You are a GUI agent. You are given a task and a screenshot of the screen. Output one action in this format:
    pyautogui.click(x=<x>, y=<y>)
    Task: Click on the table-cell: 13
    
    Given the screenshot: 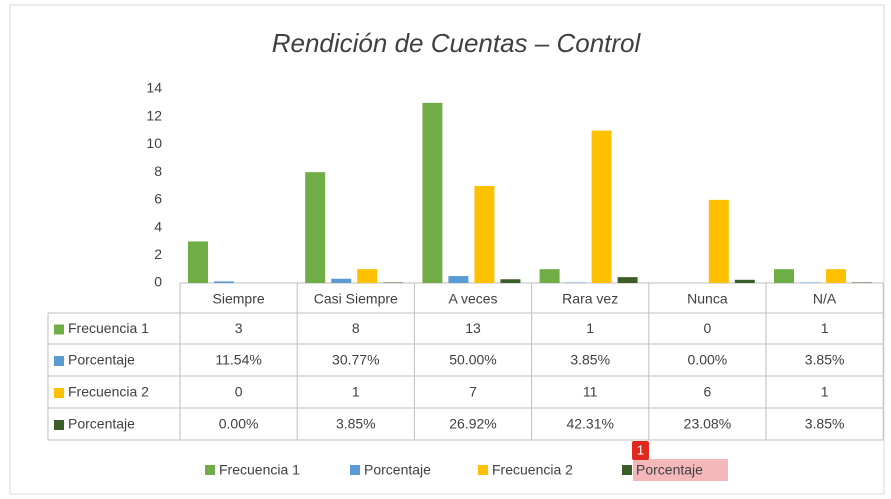 What is the action you would take?
    pyautogui.click(x=473, y=328)
    